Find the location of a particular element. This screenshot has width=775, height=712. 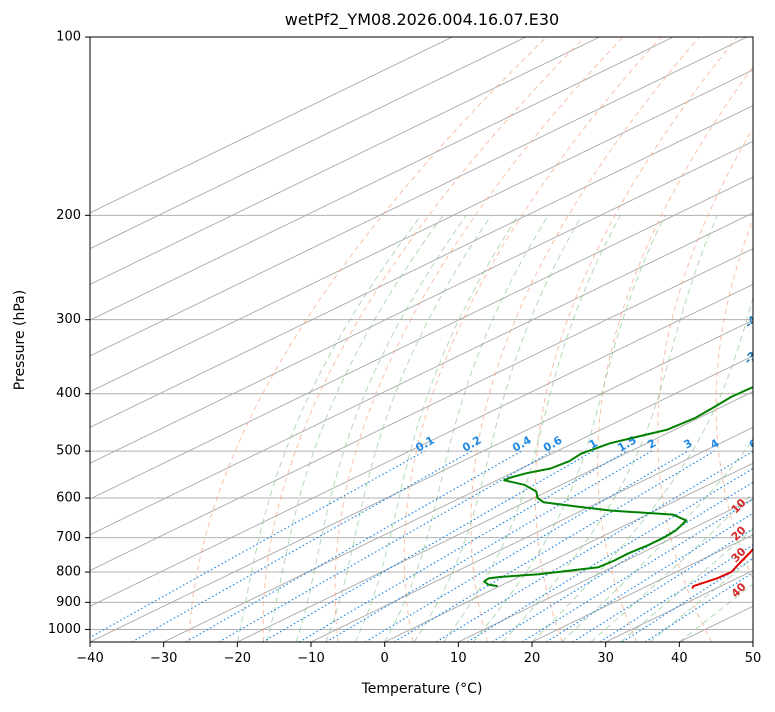

y-tick-label: 500 is located at coordinates (68, 451).